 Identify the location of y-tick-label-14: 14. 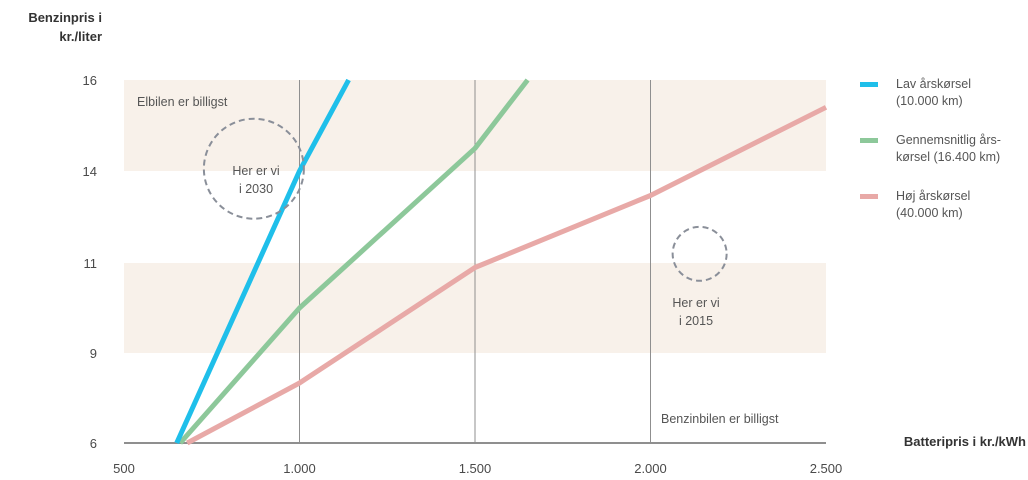
(90, 171).